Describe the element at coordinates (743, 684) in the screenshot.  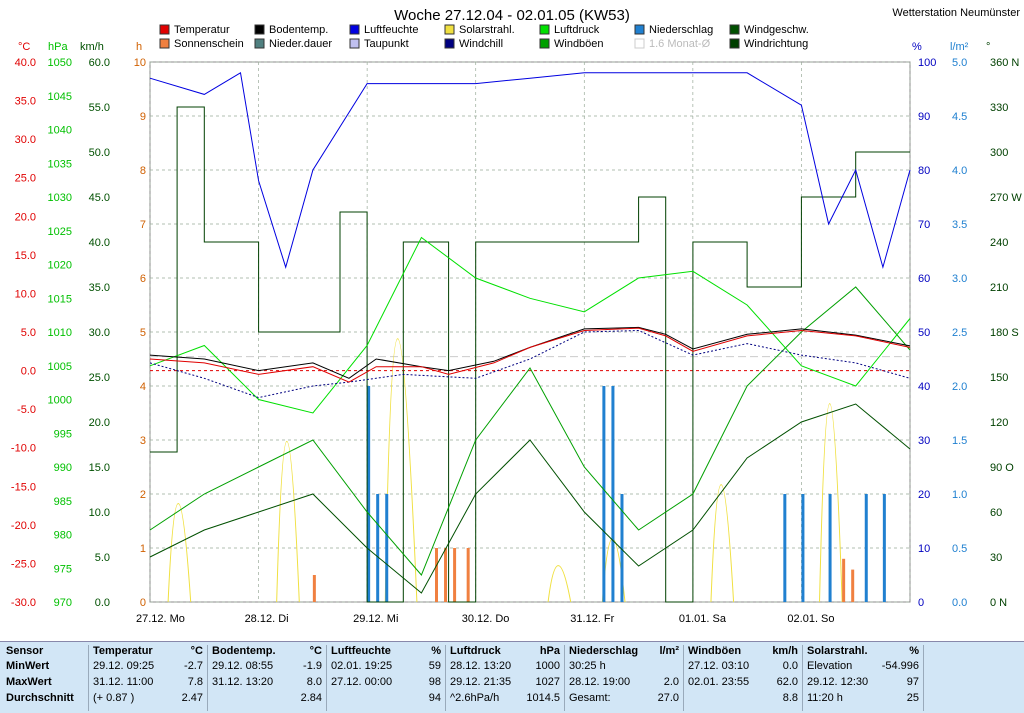
I see `stats-row: 02.01. 23:55 62.0` at that location.